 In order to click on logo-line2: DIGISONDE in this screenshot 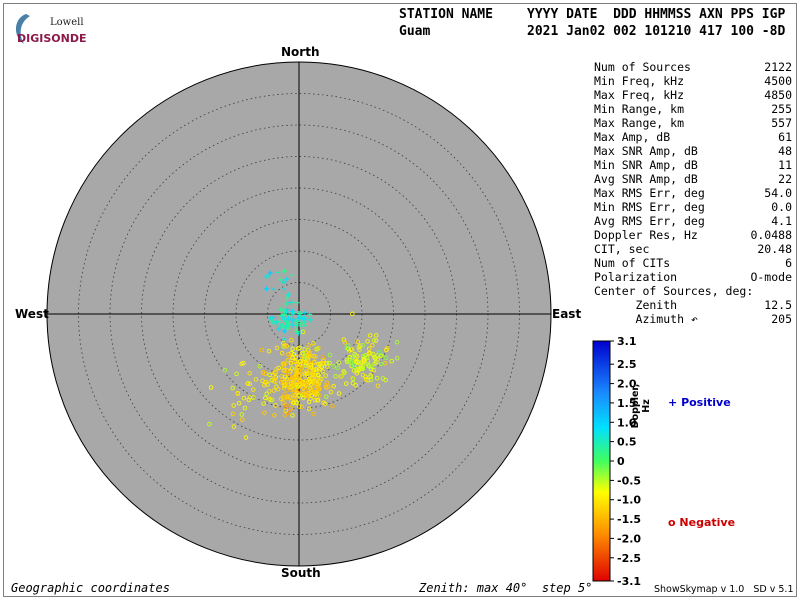, I will do `click(51, 38)`.